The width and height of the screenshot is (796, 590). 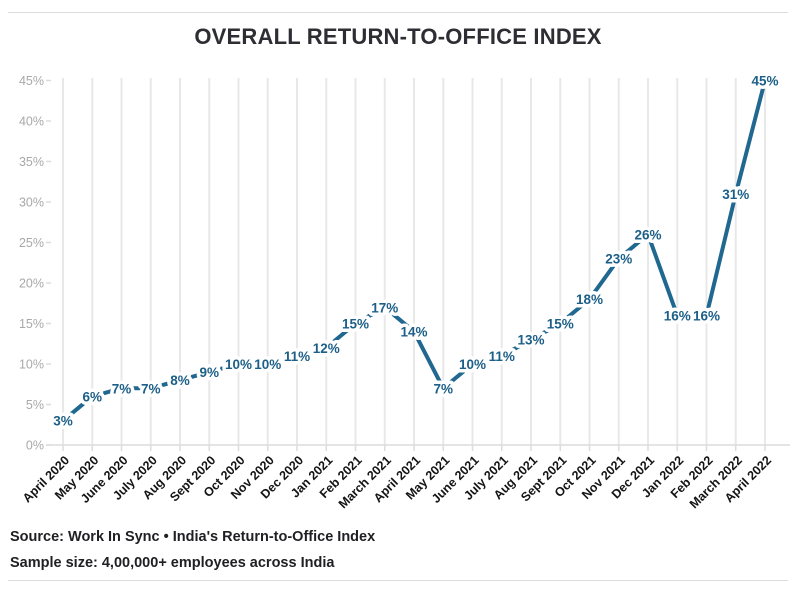 I want to click on data-point-label: 8%, so click(x=180, y=380).